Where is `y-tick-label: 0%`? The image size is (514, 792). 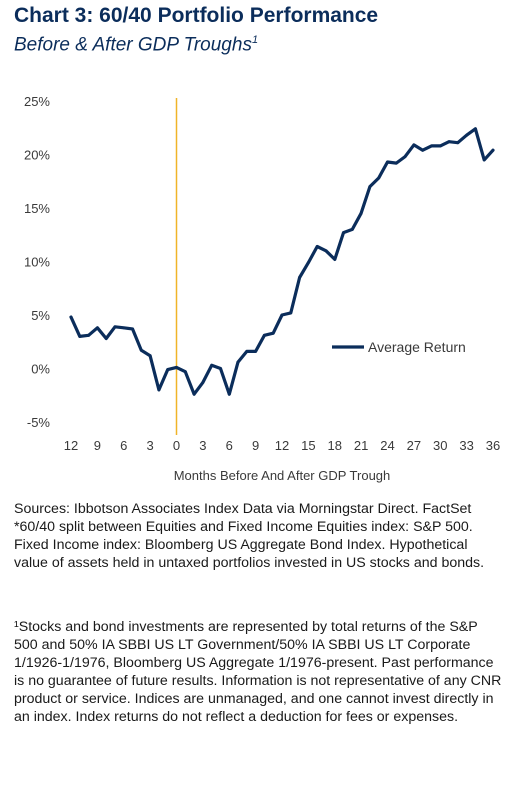
y-tick-label: 0% is located at coordinates (40, 369).